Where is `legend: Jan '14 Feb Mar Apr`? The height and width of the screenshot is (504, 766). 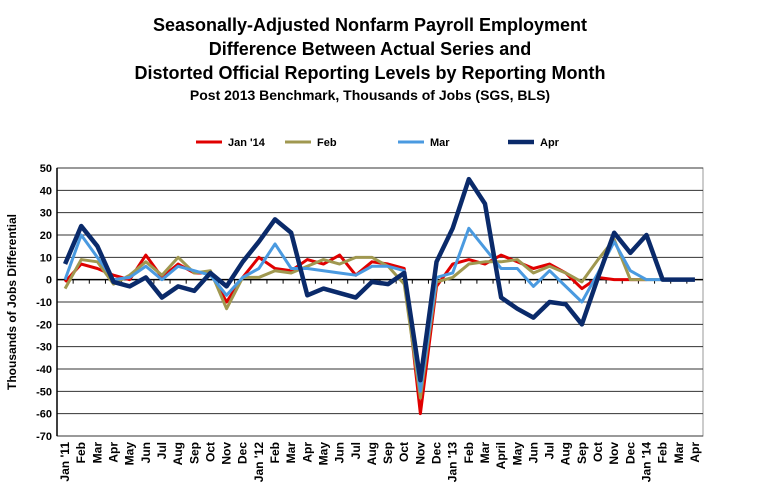 legend: Jan '14 Feb Mar Apr is located at coordinates (378, 143).